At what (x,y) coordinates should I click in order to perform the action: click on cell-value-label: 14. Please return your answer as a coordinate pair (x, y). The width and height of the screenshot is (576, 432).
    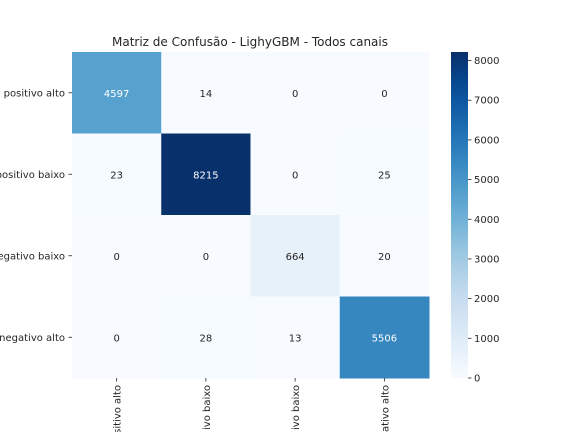
    Looking at the image, I should click on (206, 94).